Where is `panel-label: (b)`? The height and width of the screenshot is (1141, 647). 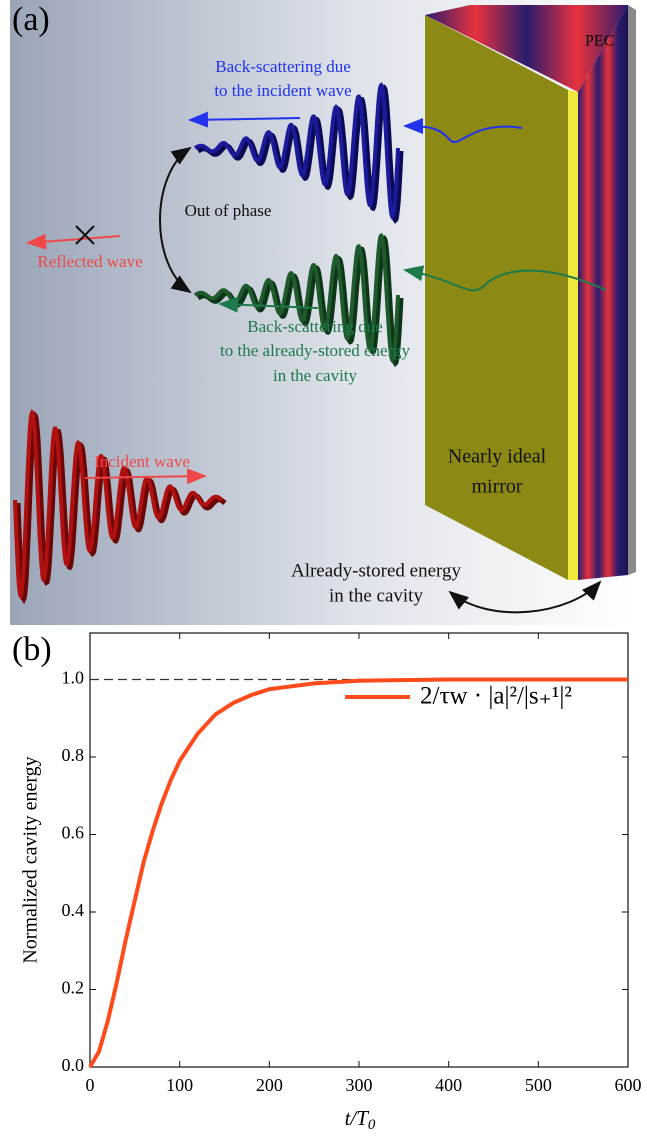 panel-label: (b) is located at coordinates (32, 649).